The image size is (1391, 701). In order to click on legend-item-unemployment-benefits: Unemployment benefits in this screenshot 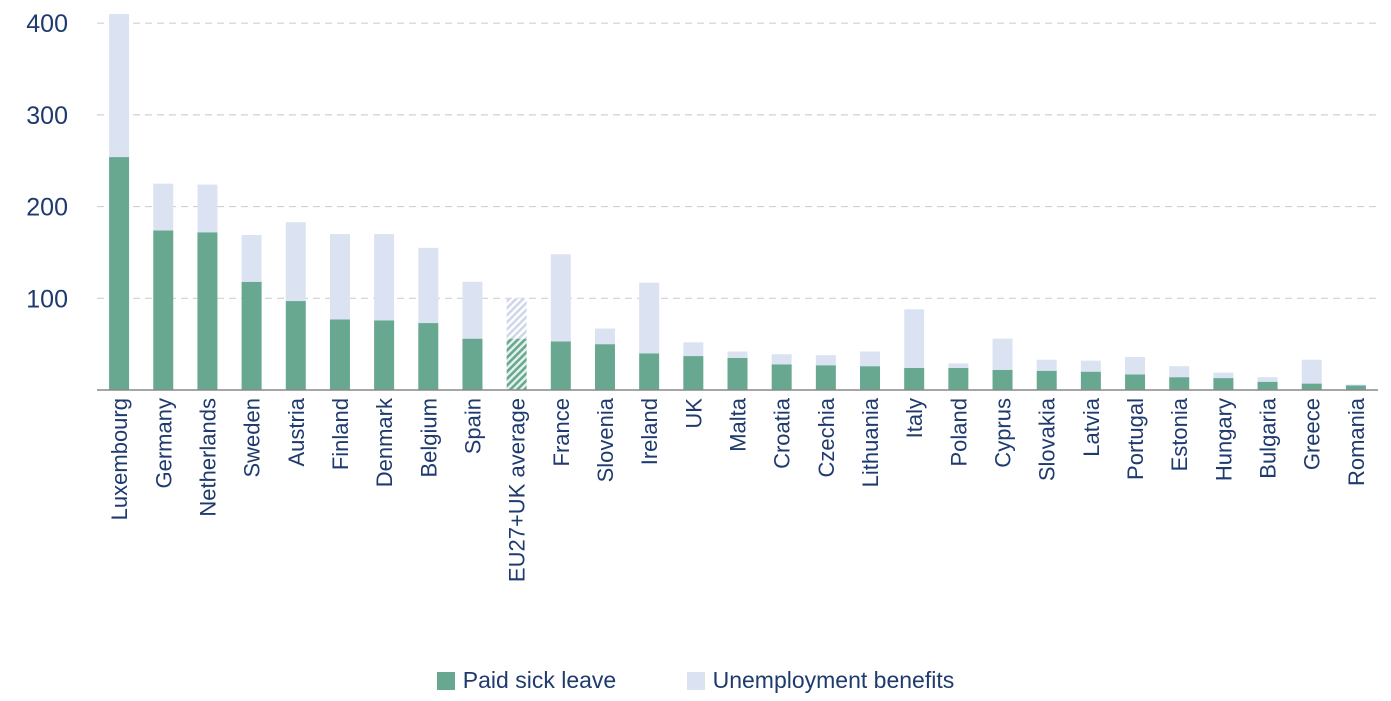, I will do `click(820, 680)`.